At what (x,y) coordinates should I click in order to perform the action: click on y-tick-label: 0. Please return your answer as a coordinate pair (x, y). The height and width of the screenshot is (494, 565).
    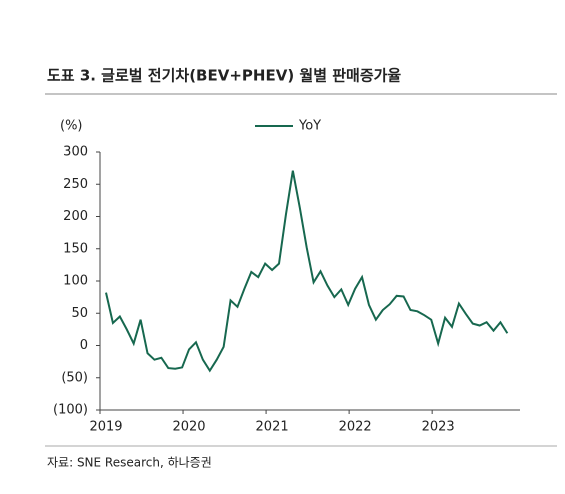
    Looking at the image, I should click on (84, 345).